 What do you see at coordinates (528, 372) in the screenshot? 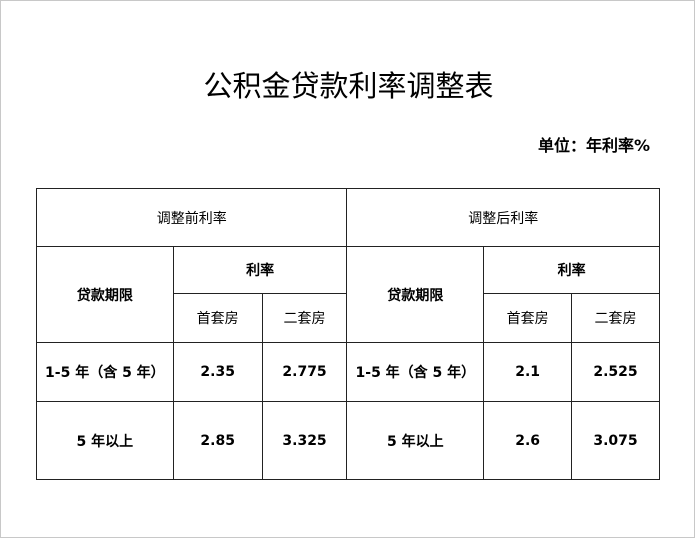
I see `rate-cell: 2.1` at bounding box center [528, 372].